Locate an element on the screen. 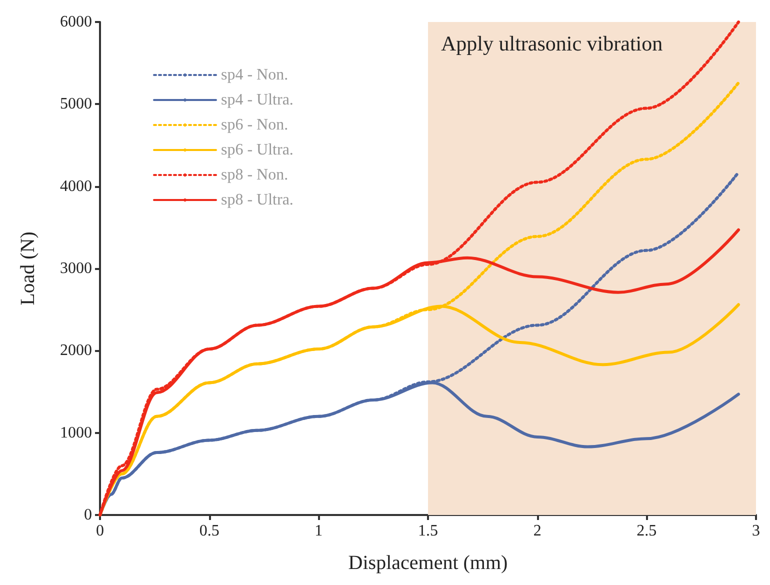  x-axis-title: Displacement (mm) is located at coordinates (428, 563).